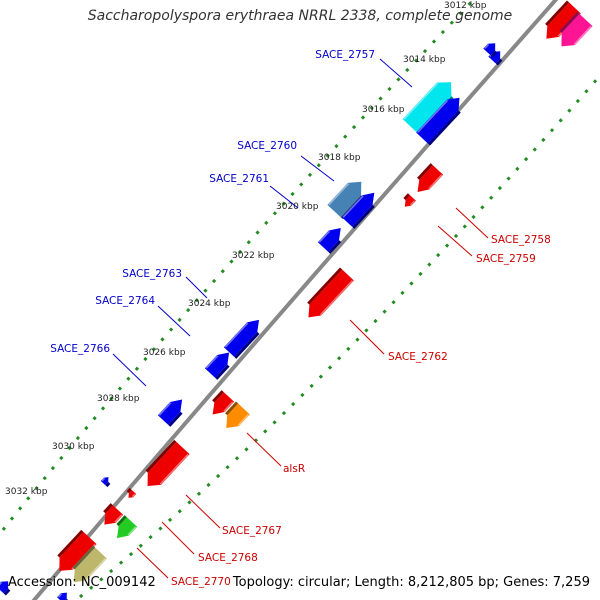 The image size is (600, 600). I want to click on forward-gene-8-shadow, so click(247, 345).